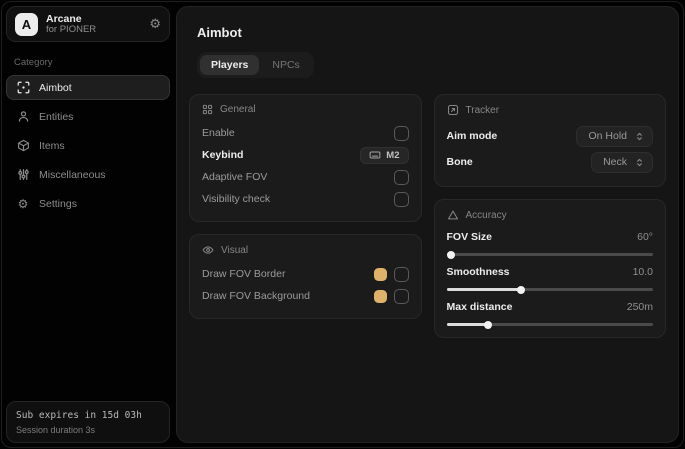 This screenshot has width=685, height=449. Describe the element at coordinates (23, 116) in the screenshot. I see `person-icon` at that location.